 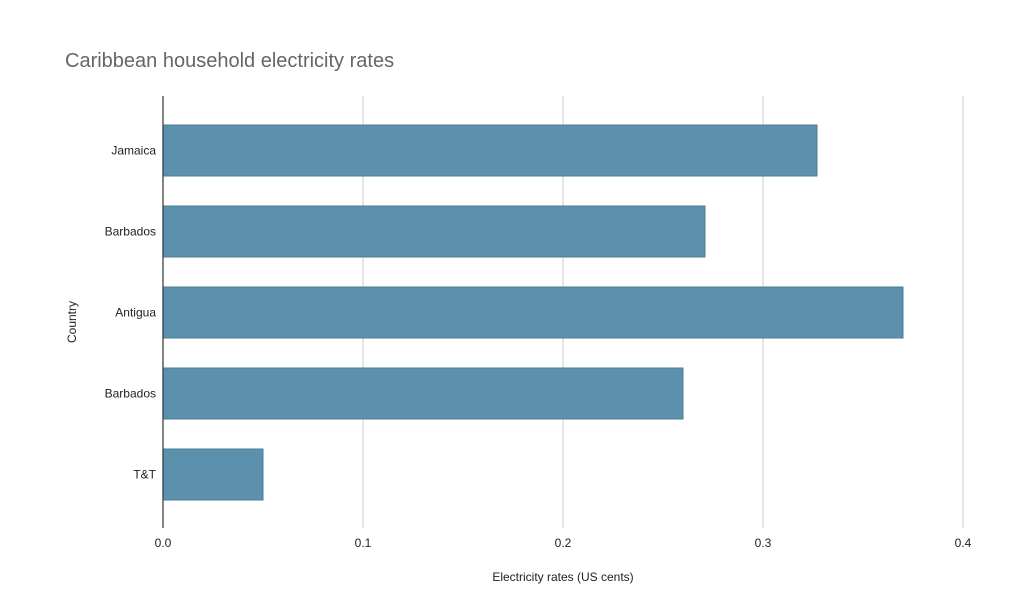 I want to click on y-tick-labels: Jamaica Barbados Antigua Barbados T&T, so click(x=131, y=313).